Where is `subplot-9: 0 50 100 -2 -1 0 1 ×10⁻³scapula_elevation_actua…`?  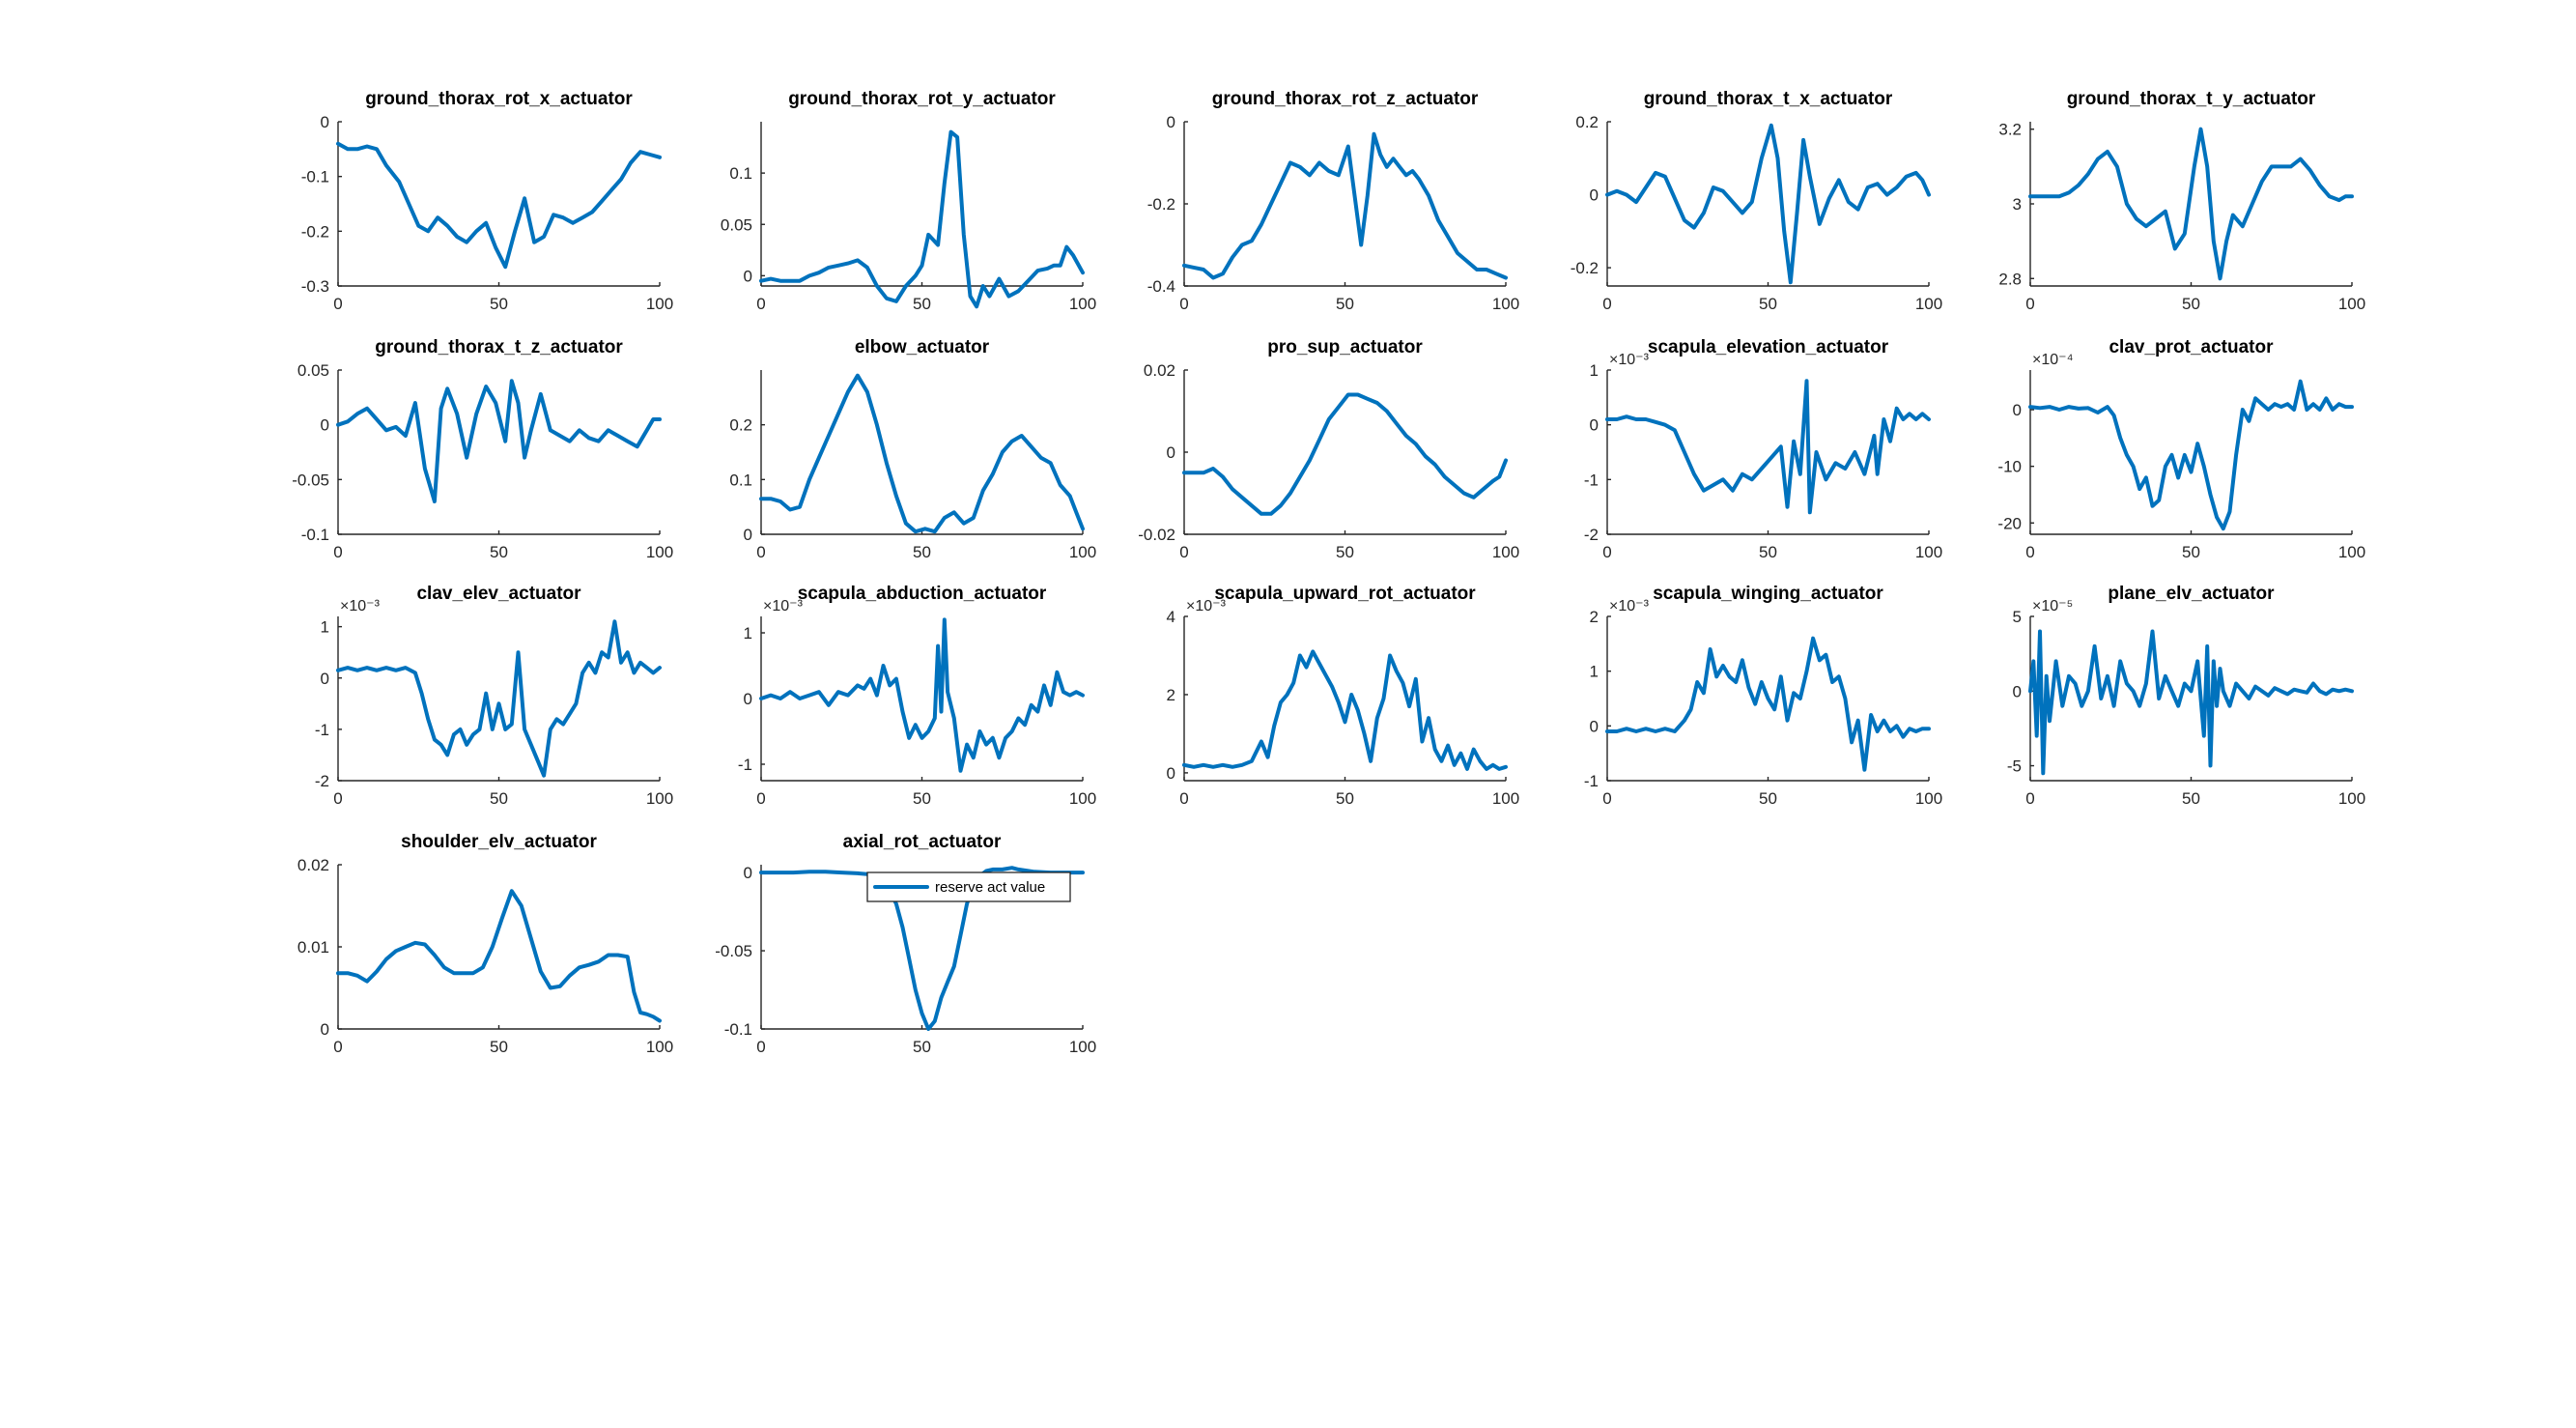
subplot-9: 0 50 100 -2 -1 0 1 ×10⁻³scapula_elevation_actua… is located at coordinates (1763, 449).